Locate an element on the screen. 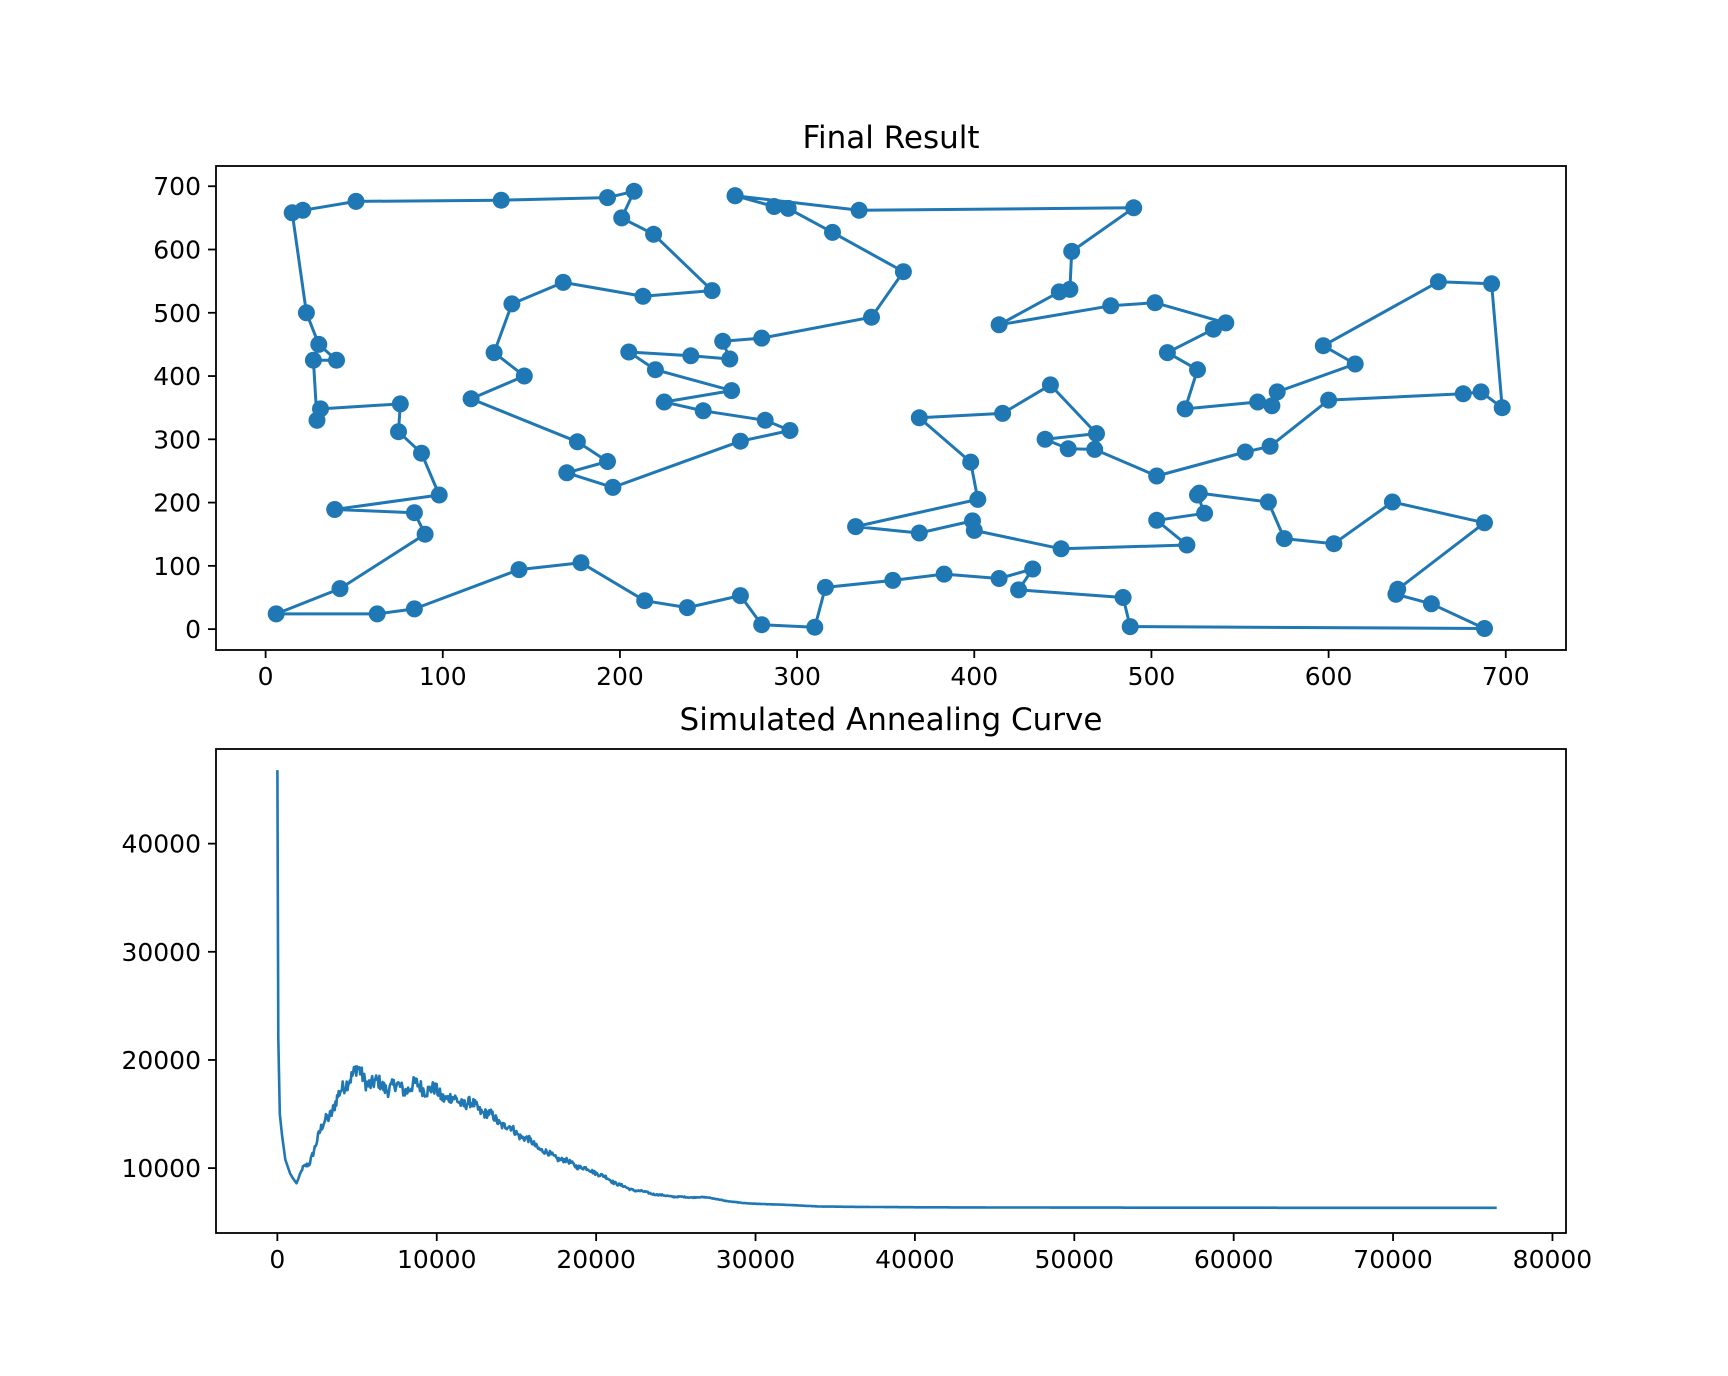 Image resolution: width=1728 pixels, height=1376 pixels. y-tick-label: 400 is located at coordinates (177, 376).